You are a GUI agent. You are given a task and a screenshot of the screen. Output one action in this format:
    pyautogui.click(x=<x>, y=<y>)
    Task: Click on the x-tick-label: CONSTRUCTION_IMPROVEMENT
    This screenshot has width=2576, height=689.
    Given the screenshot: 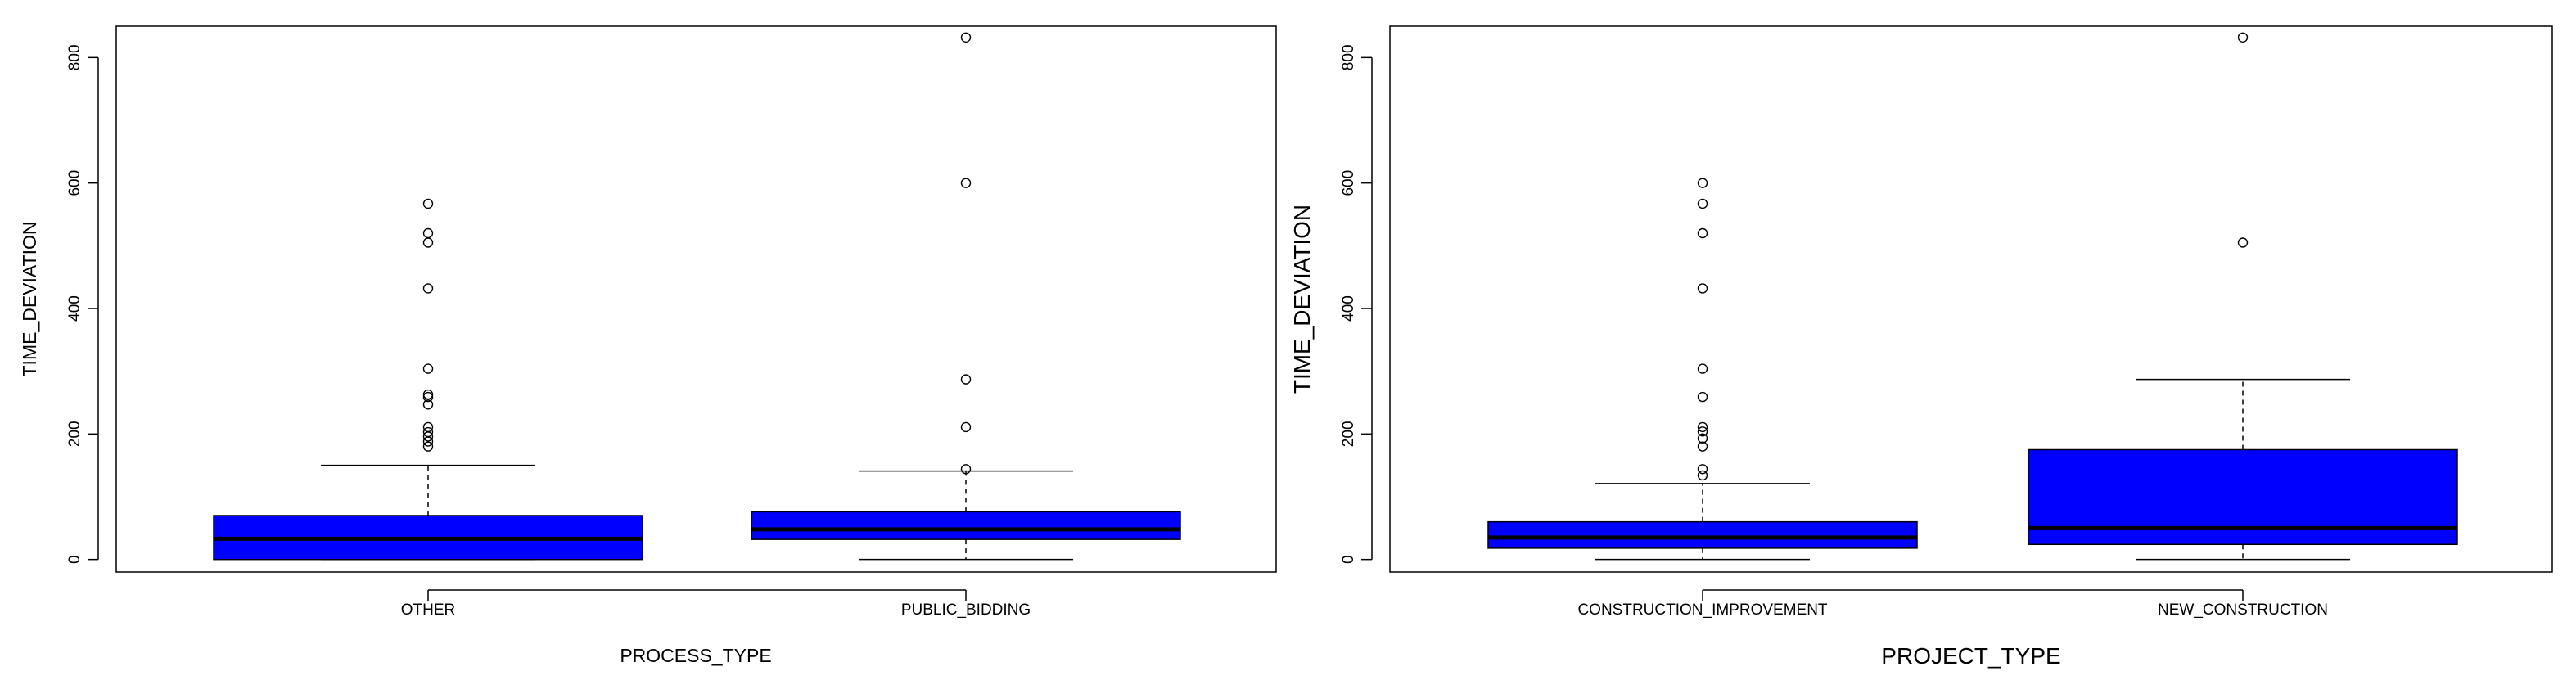 What is the action you would take?
    pyautogui.click(x=1702, y=610)
    